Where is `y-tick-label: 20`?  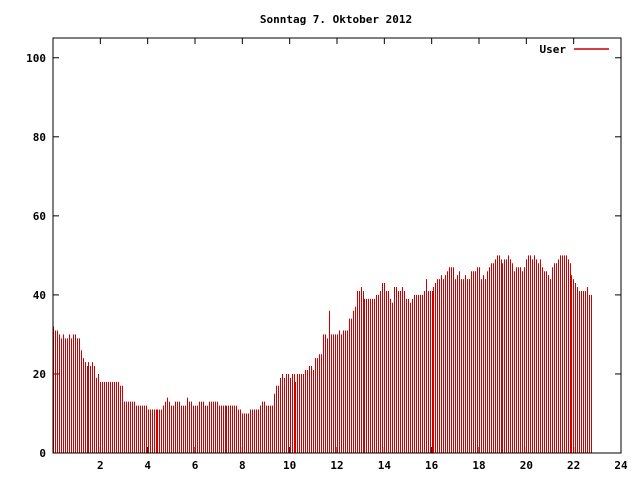
y-tick-label: 20 is located at coordinates (39, 374).